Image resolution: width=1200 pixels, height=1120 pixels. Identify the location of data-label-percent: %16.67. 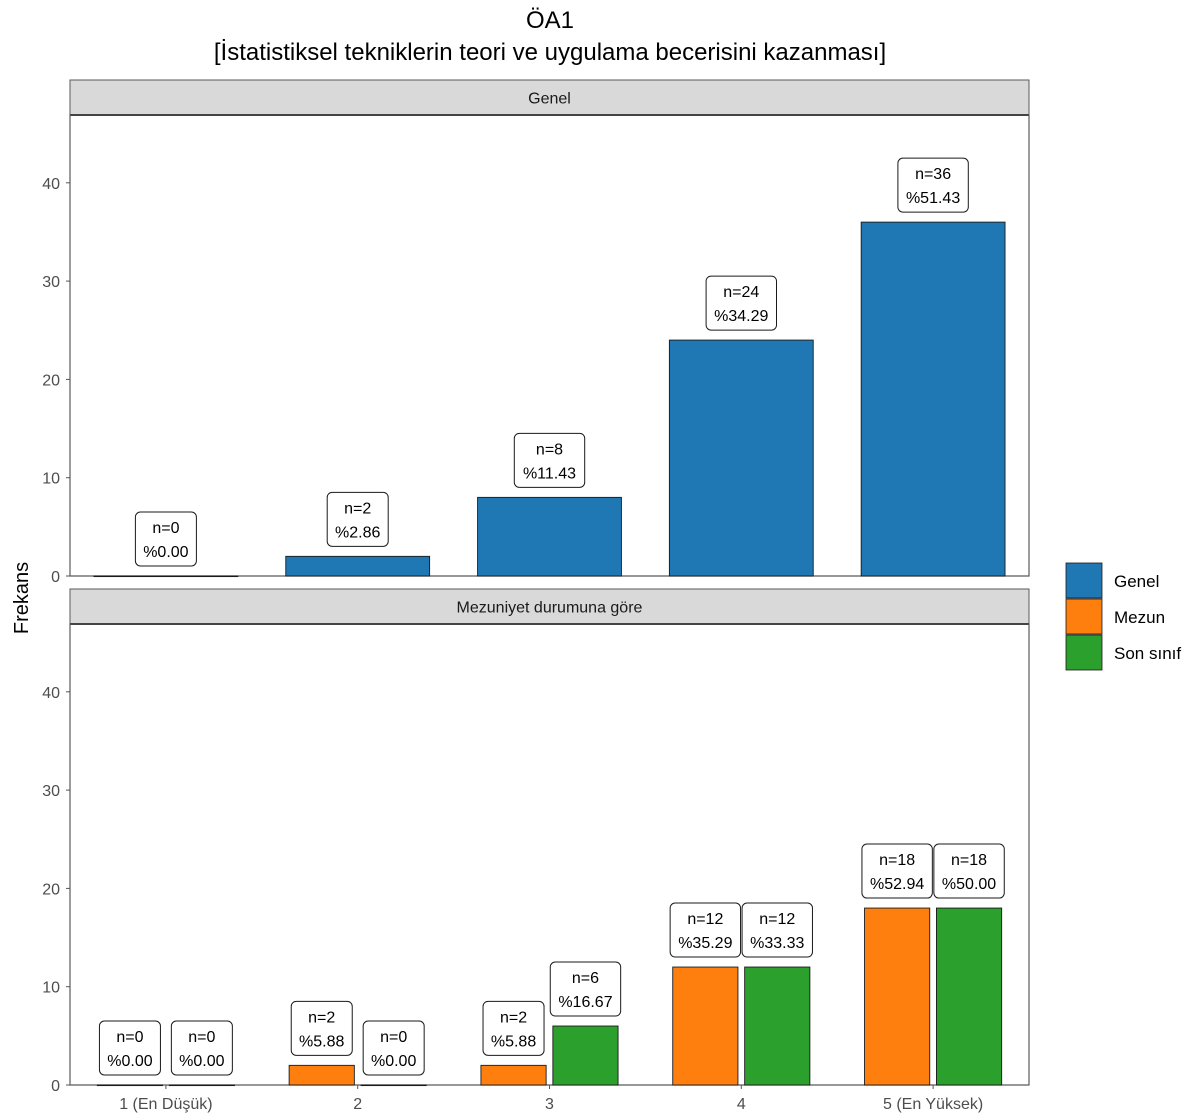
(585, 1002).